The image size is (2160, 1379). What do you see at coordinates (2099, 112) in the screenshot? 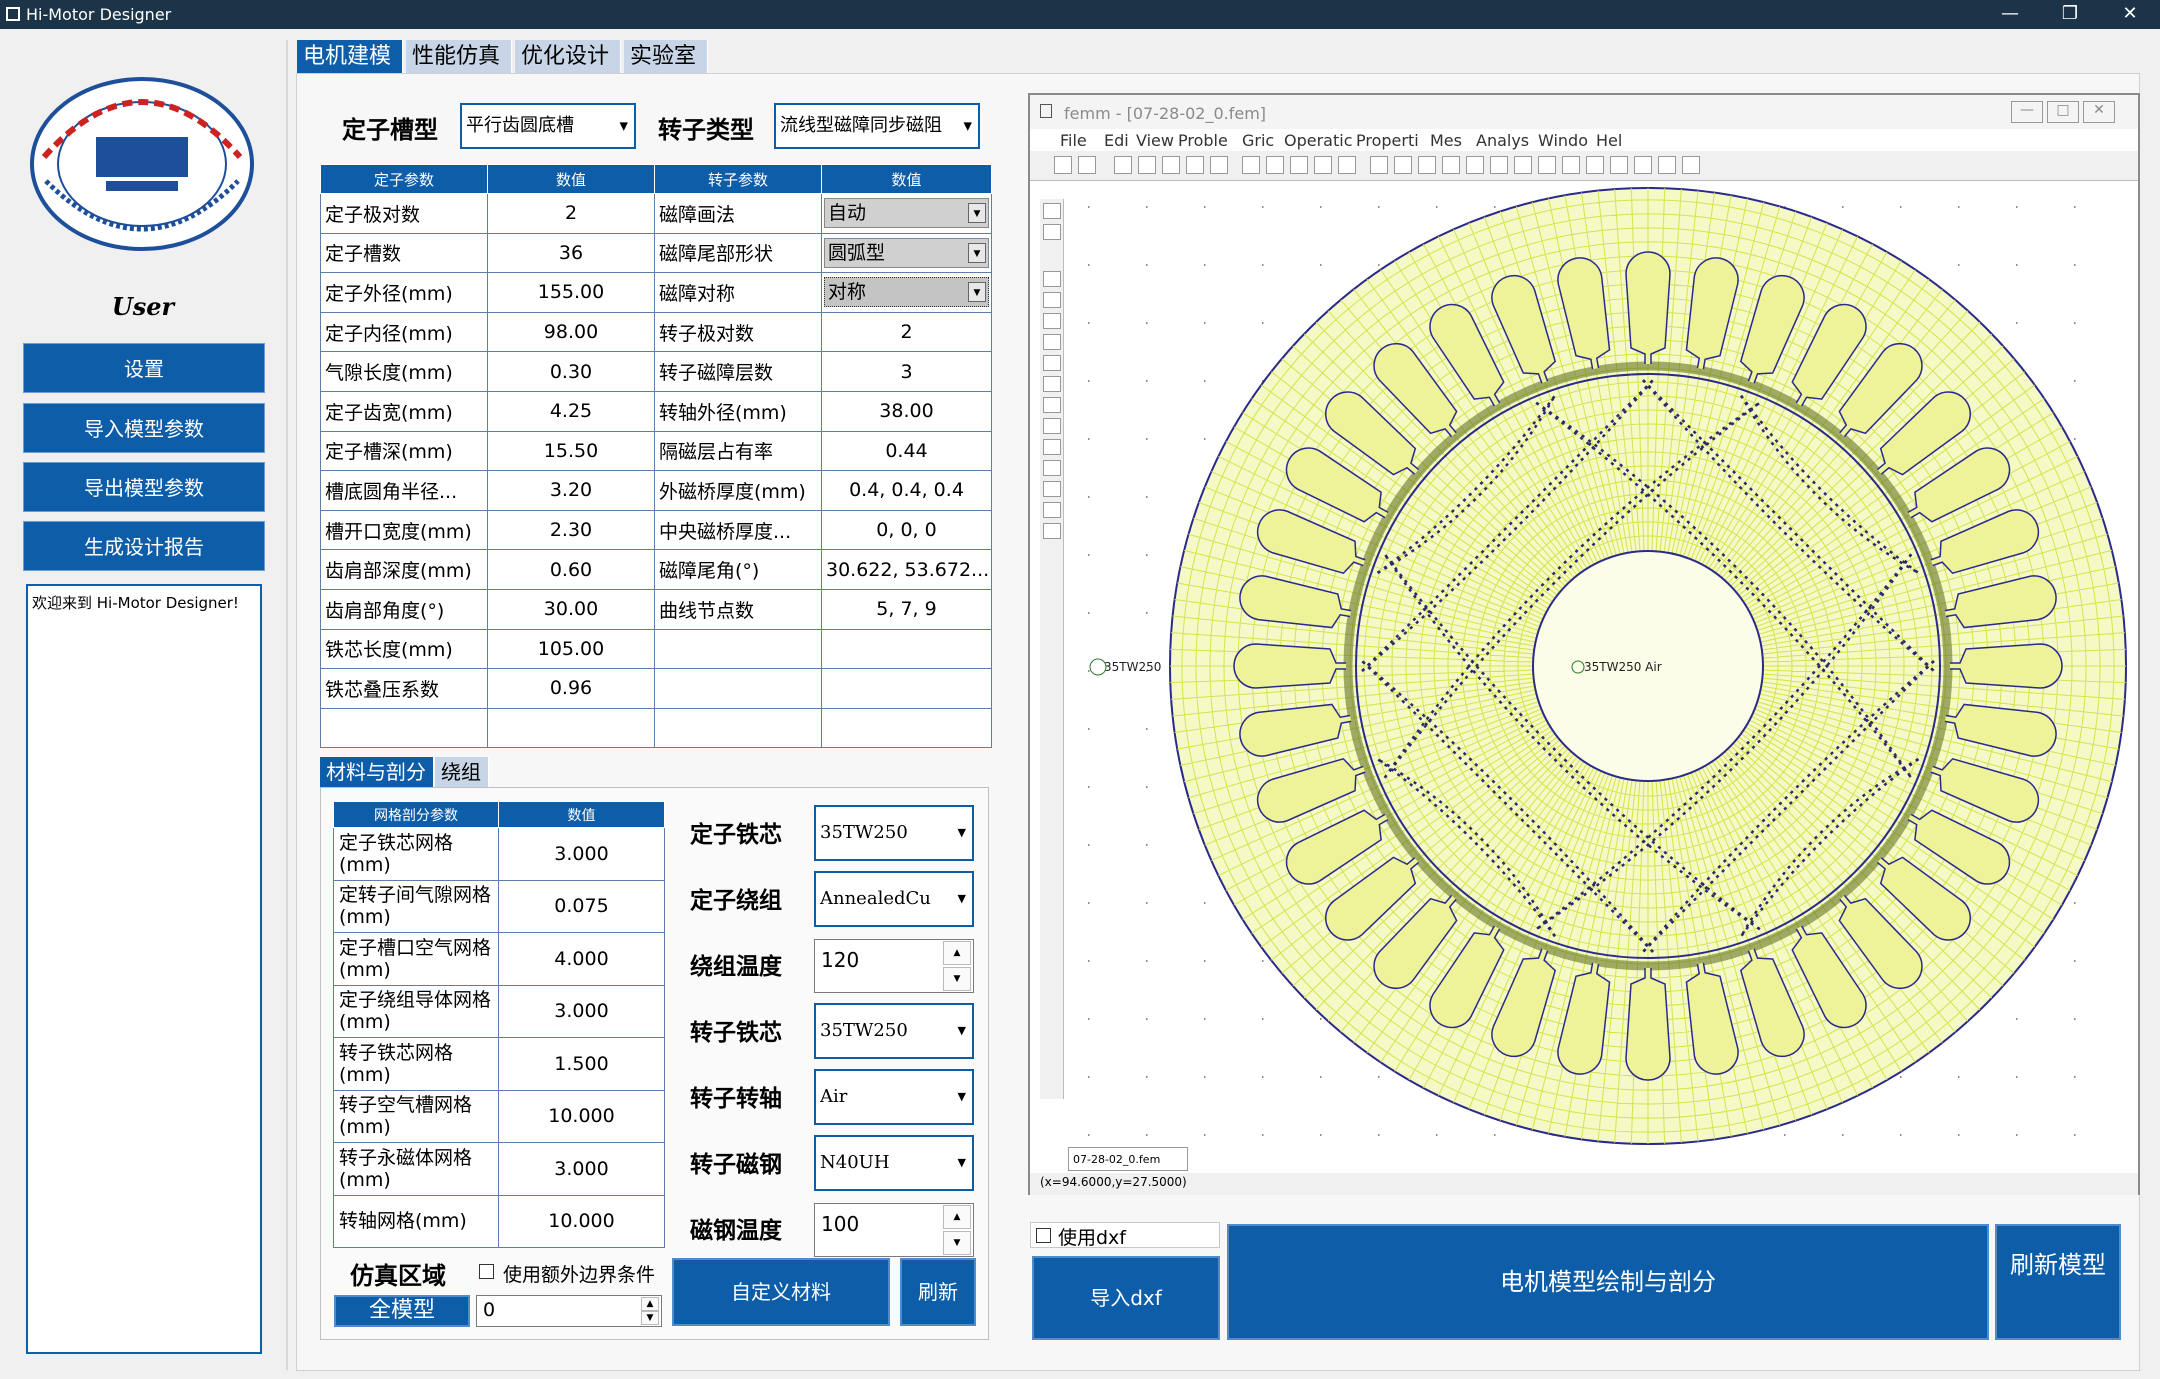
I see `femm-close-button: ✕` at bounding box center [2099, 112].